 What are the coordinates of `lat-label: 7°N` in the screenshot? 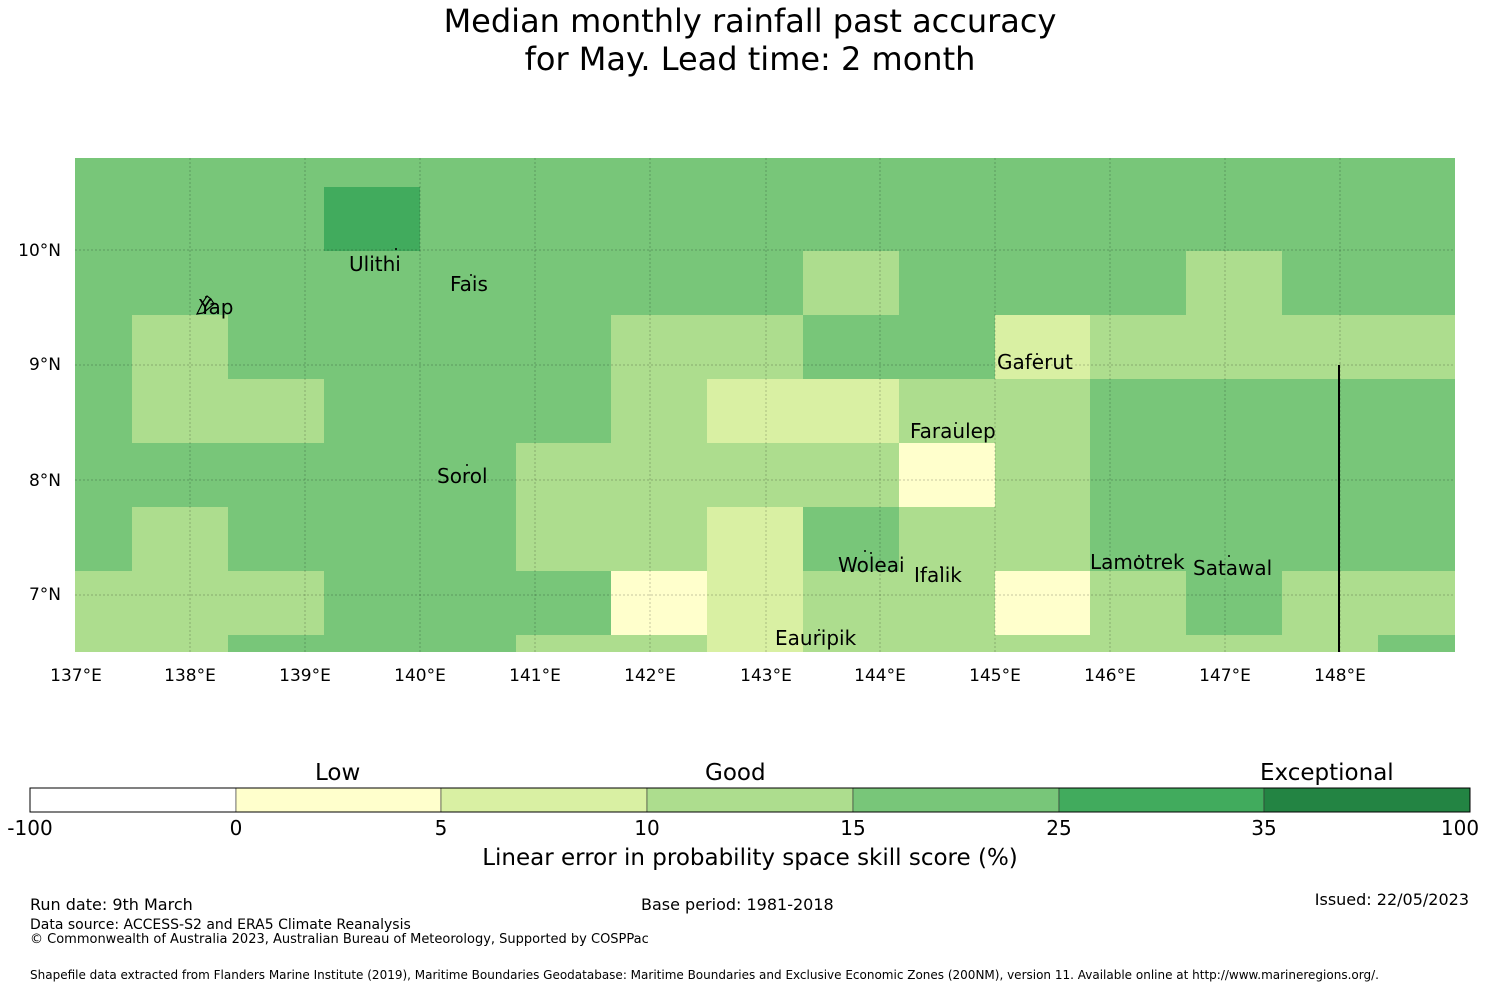 It's located at (45, 595).